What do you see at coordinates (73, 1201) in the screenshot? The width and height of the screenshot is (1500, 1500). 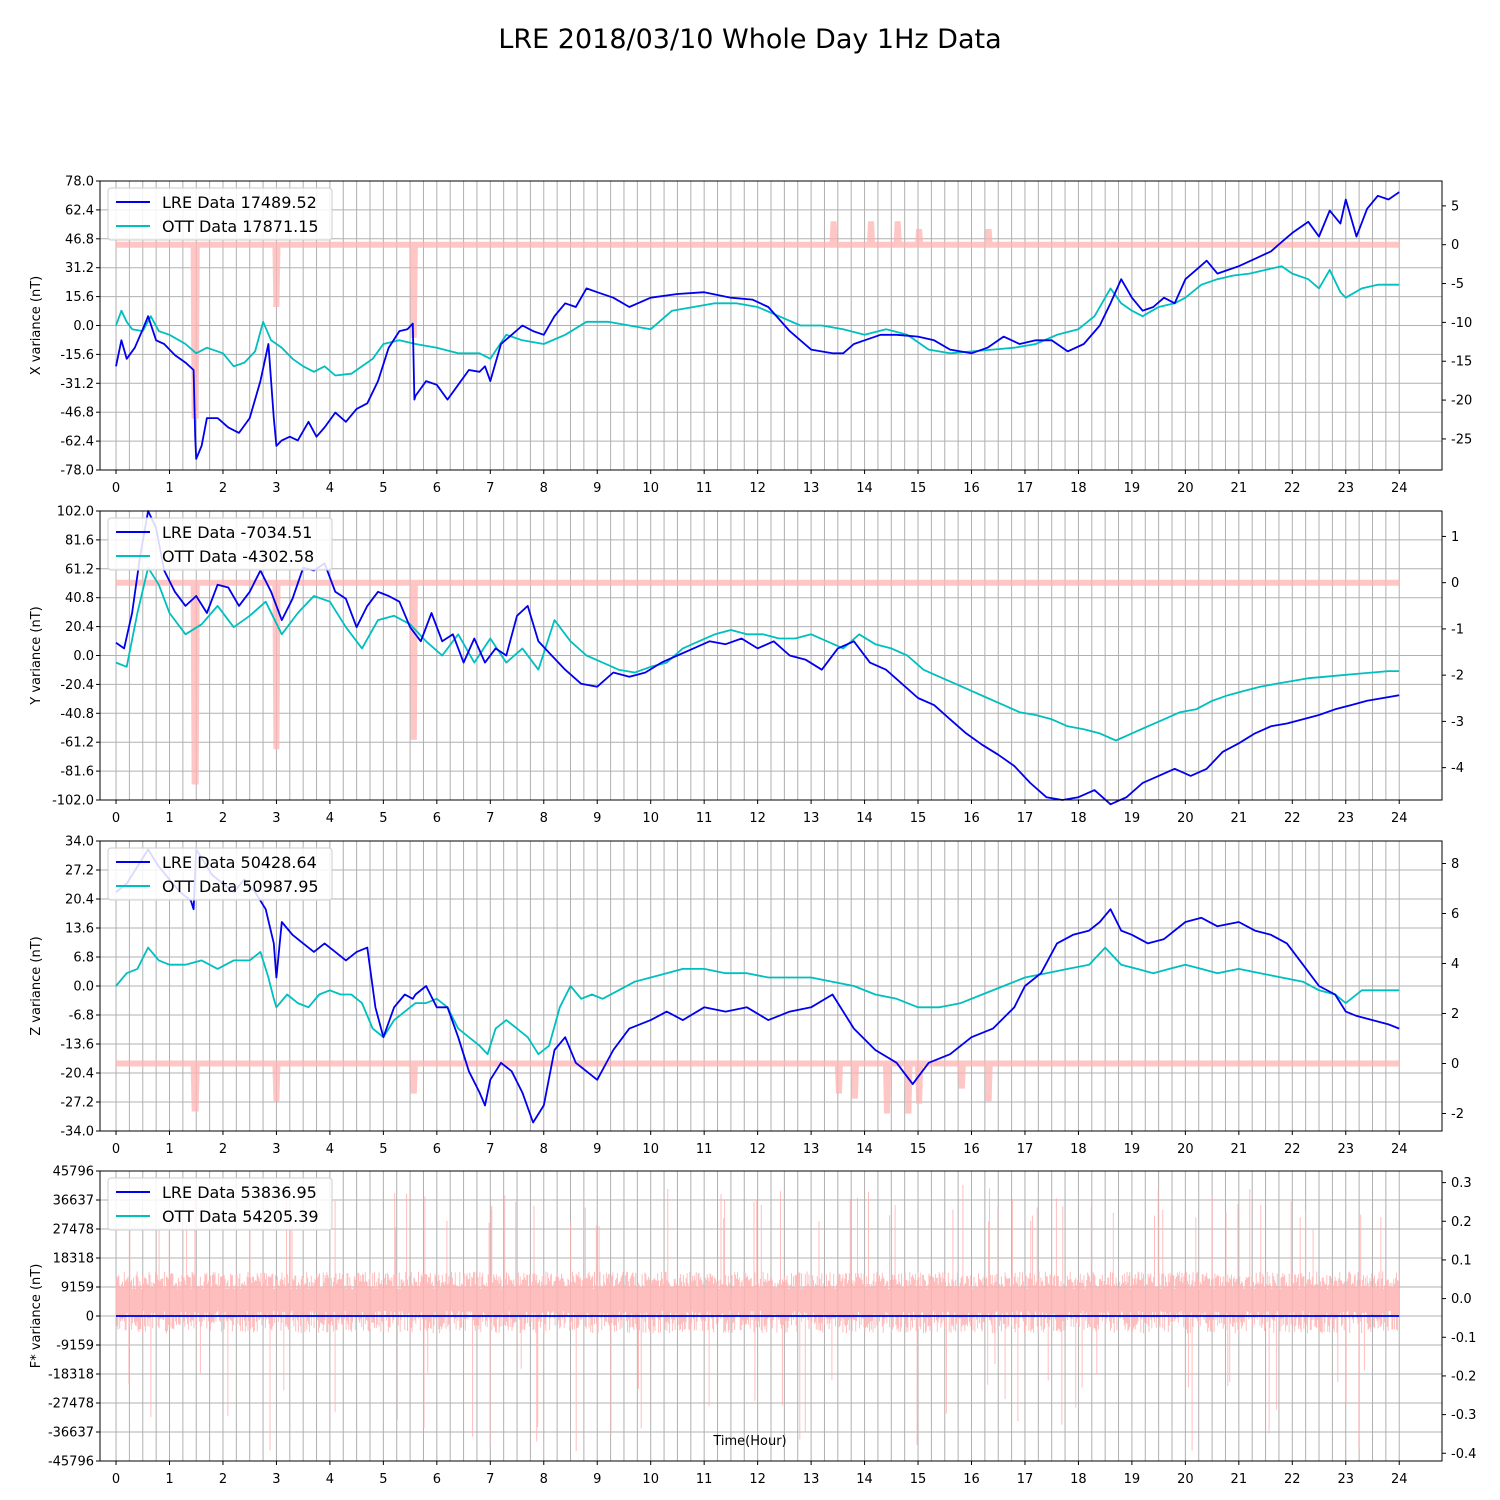 I see `y-tick-label: 36637` at bounding box center [73, 1201].